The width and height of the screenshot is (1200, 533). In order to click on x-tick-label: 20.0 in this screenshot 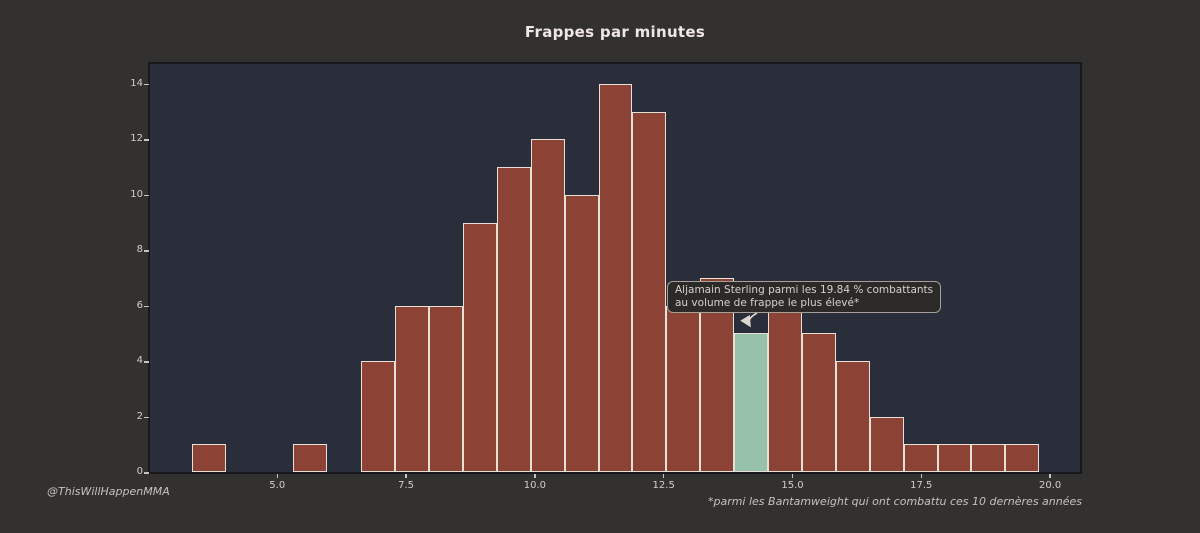, I will do `click(1050, 485)`.